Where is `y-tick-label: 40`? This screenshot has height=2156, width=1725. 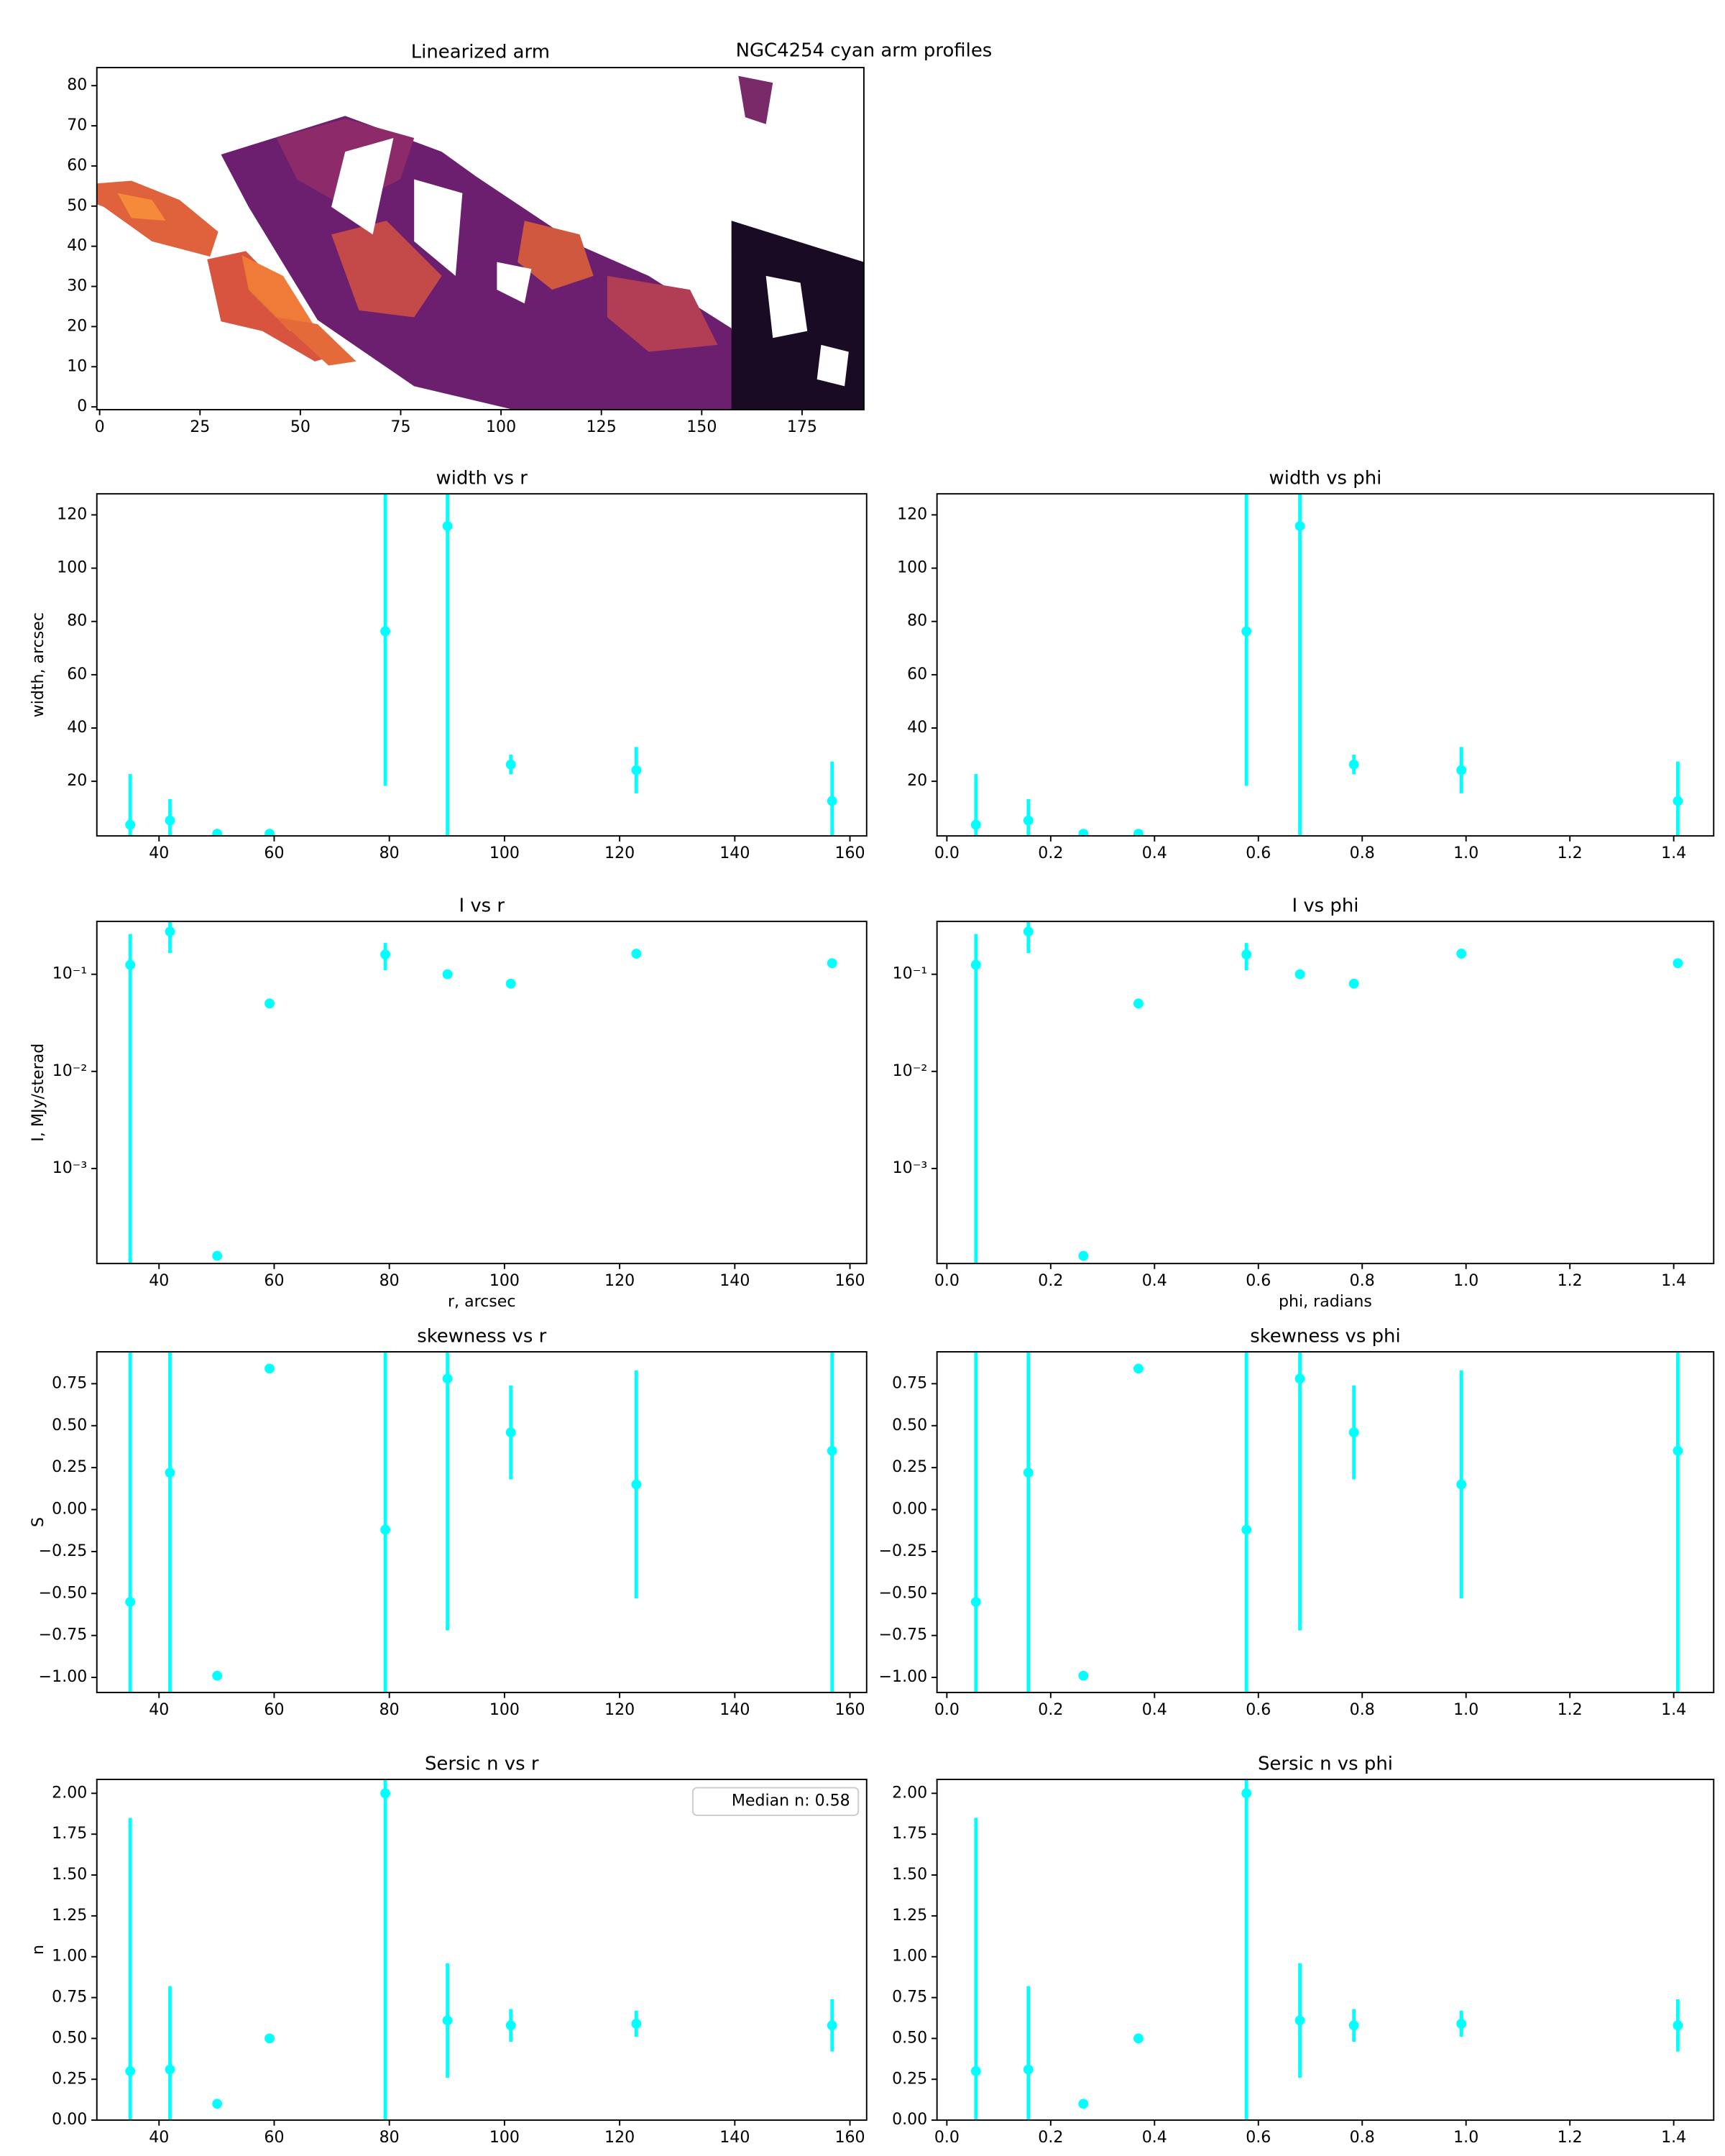 y-tick-label: 40 is located at coordinates (77, 246).